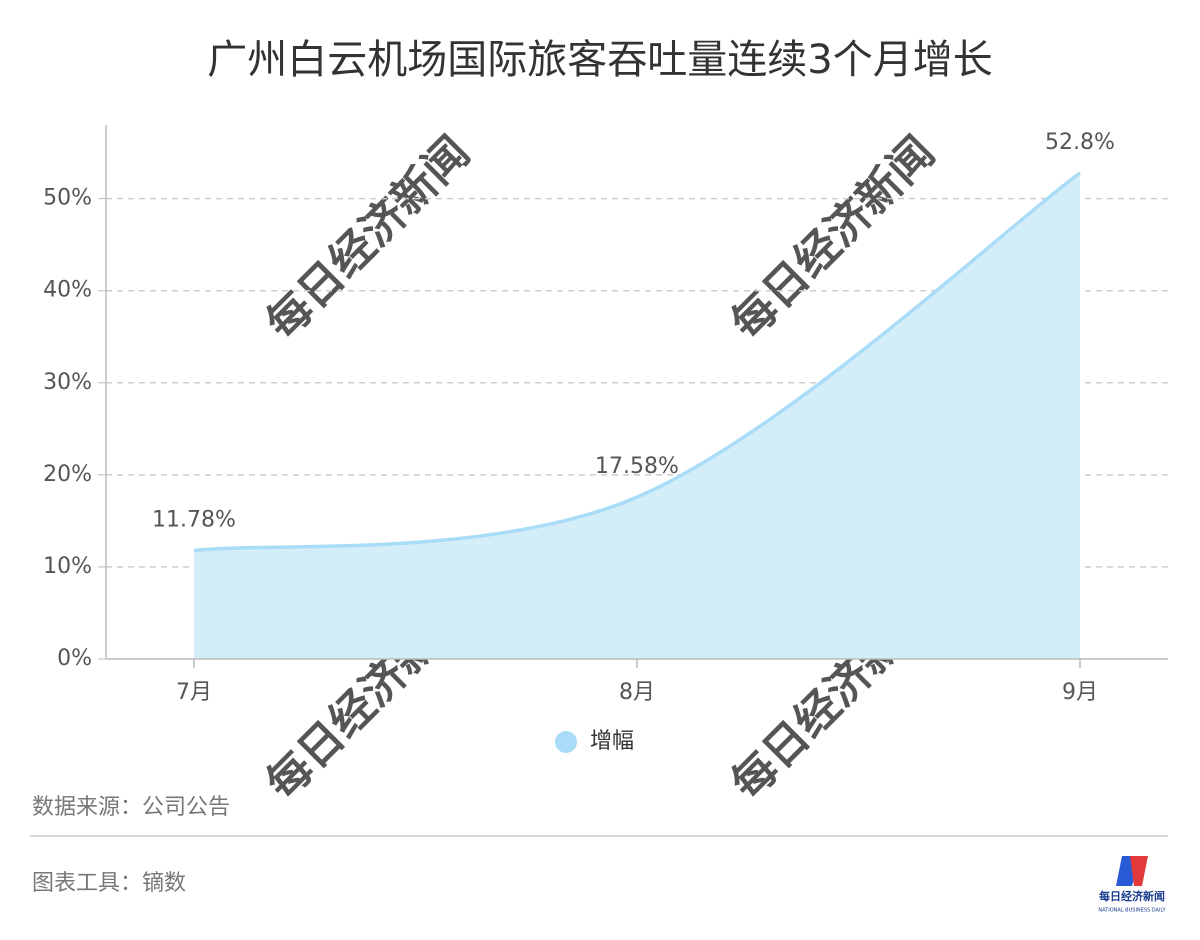 The image size is (1200, 940). What do you see at coordinates (637, 692) in the screenshot?
I see `x-tick-label: 8月` at bounding box center [637, 692].